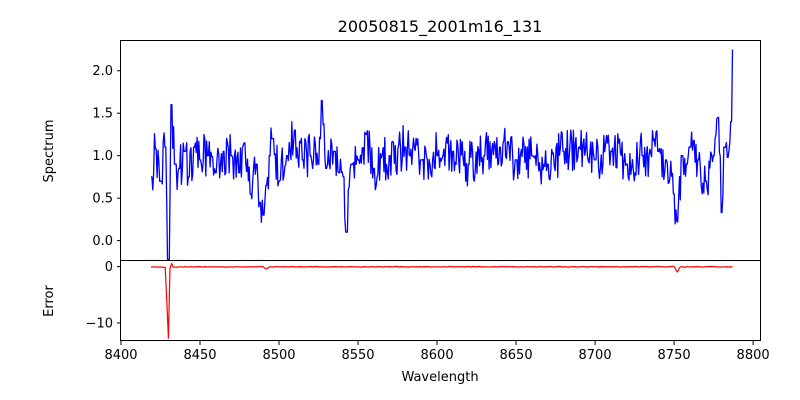 The width and height of the screenshot is (800, 400). I want to click on spectrum-y-tick-label: 0.0, so click(102, 241).